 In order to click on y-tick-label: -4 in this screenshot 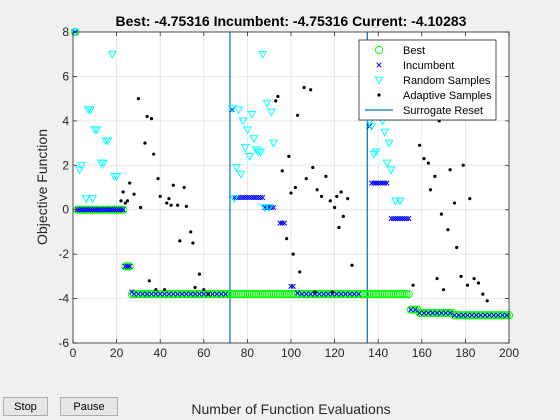, I will do `click(63, 299)`.